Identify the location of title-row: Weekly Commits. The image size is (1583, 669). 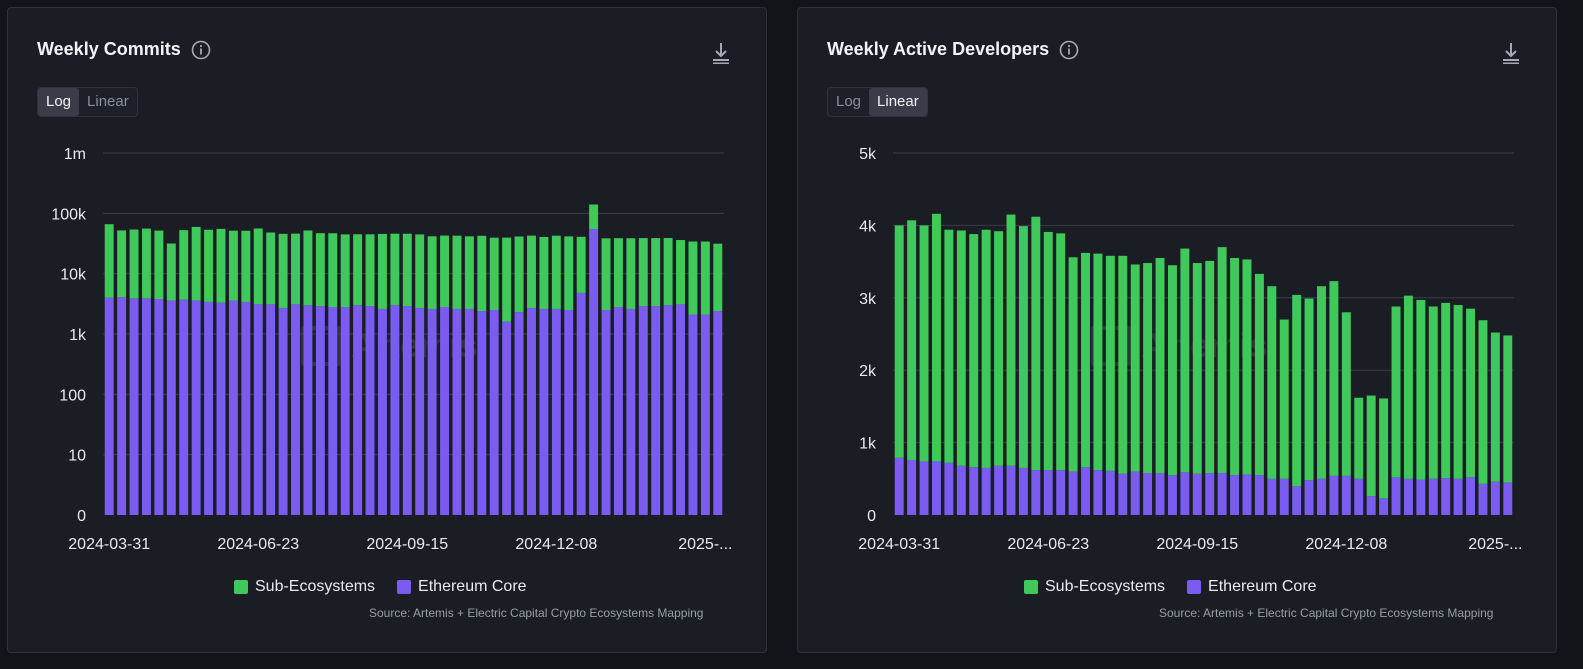
(124, 49).